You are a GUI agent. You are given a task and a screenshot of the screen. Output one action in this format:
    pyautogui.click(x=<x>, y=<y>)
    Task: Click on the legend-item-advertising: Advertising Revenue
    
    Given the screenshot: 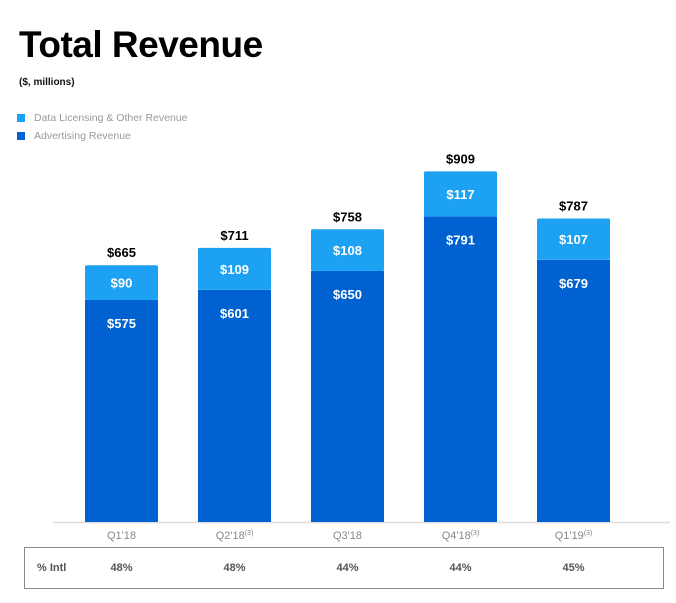 What is the action you would take?
    pyautogui.click(x=102, y=136)
    